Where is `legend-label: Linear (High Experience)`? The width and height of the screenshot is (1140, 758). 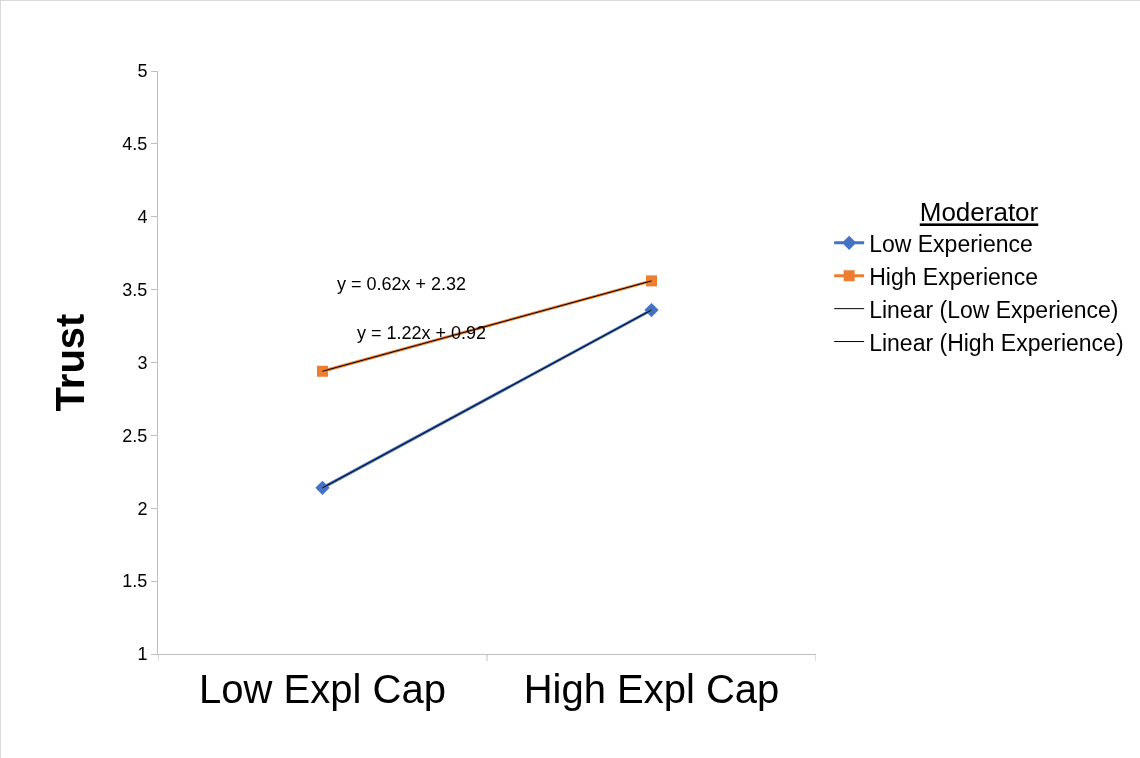
legend-label: Linear (High Experience) is located at coordinates (996, 342).